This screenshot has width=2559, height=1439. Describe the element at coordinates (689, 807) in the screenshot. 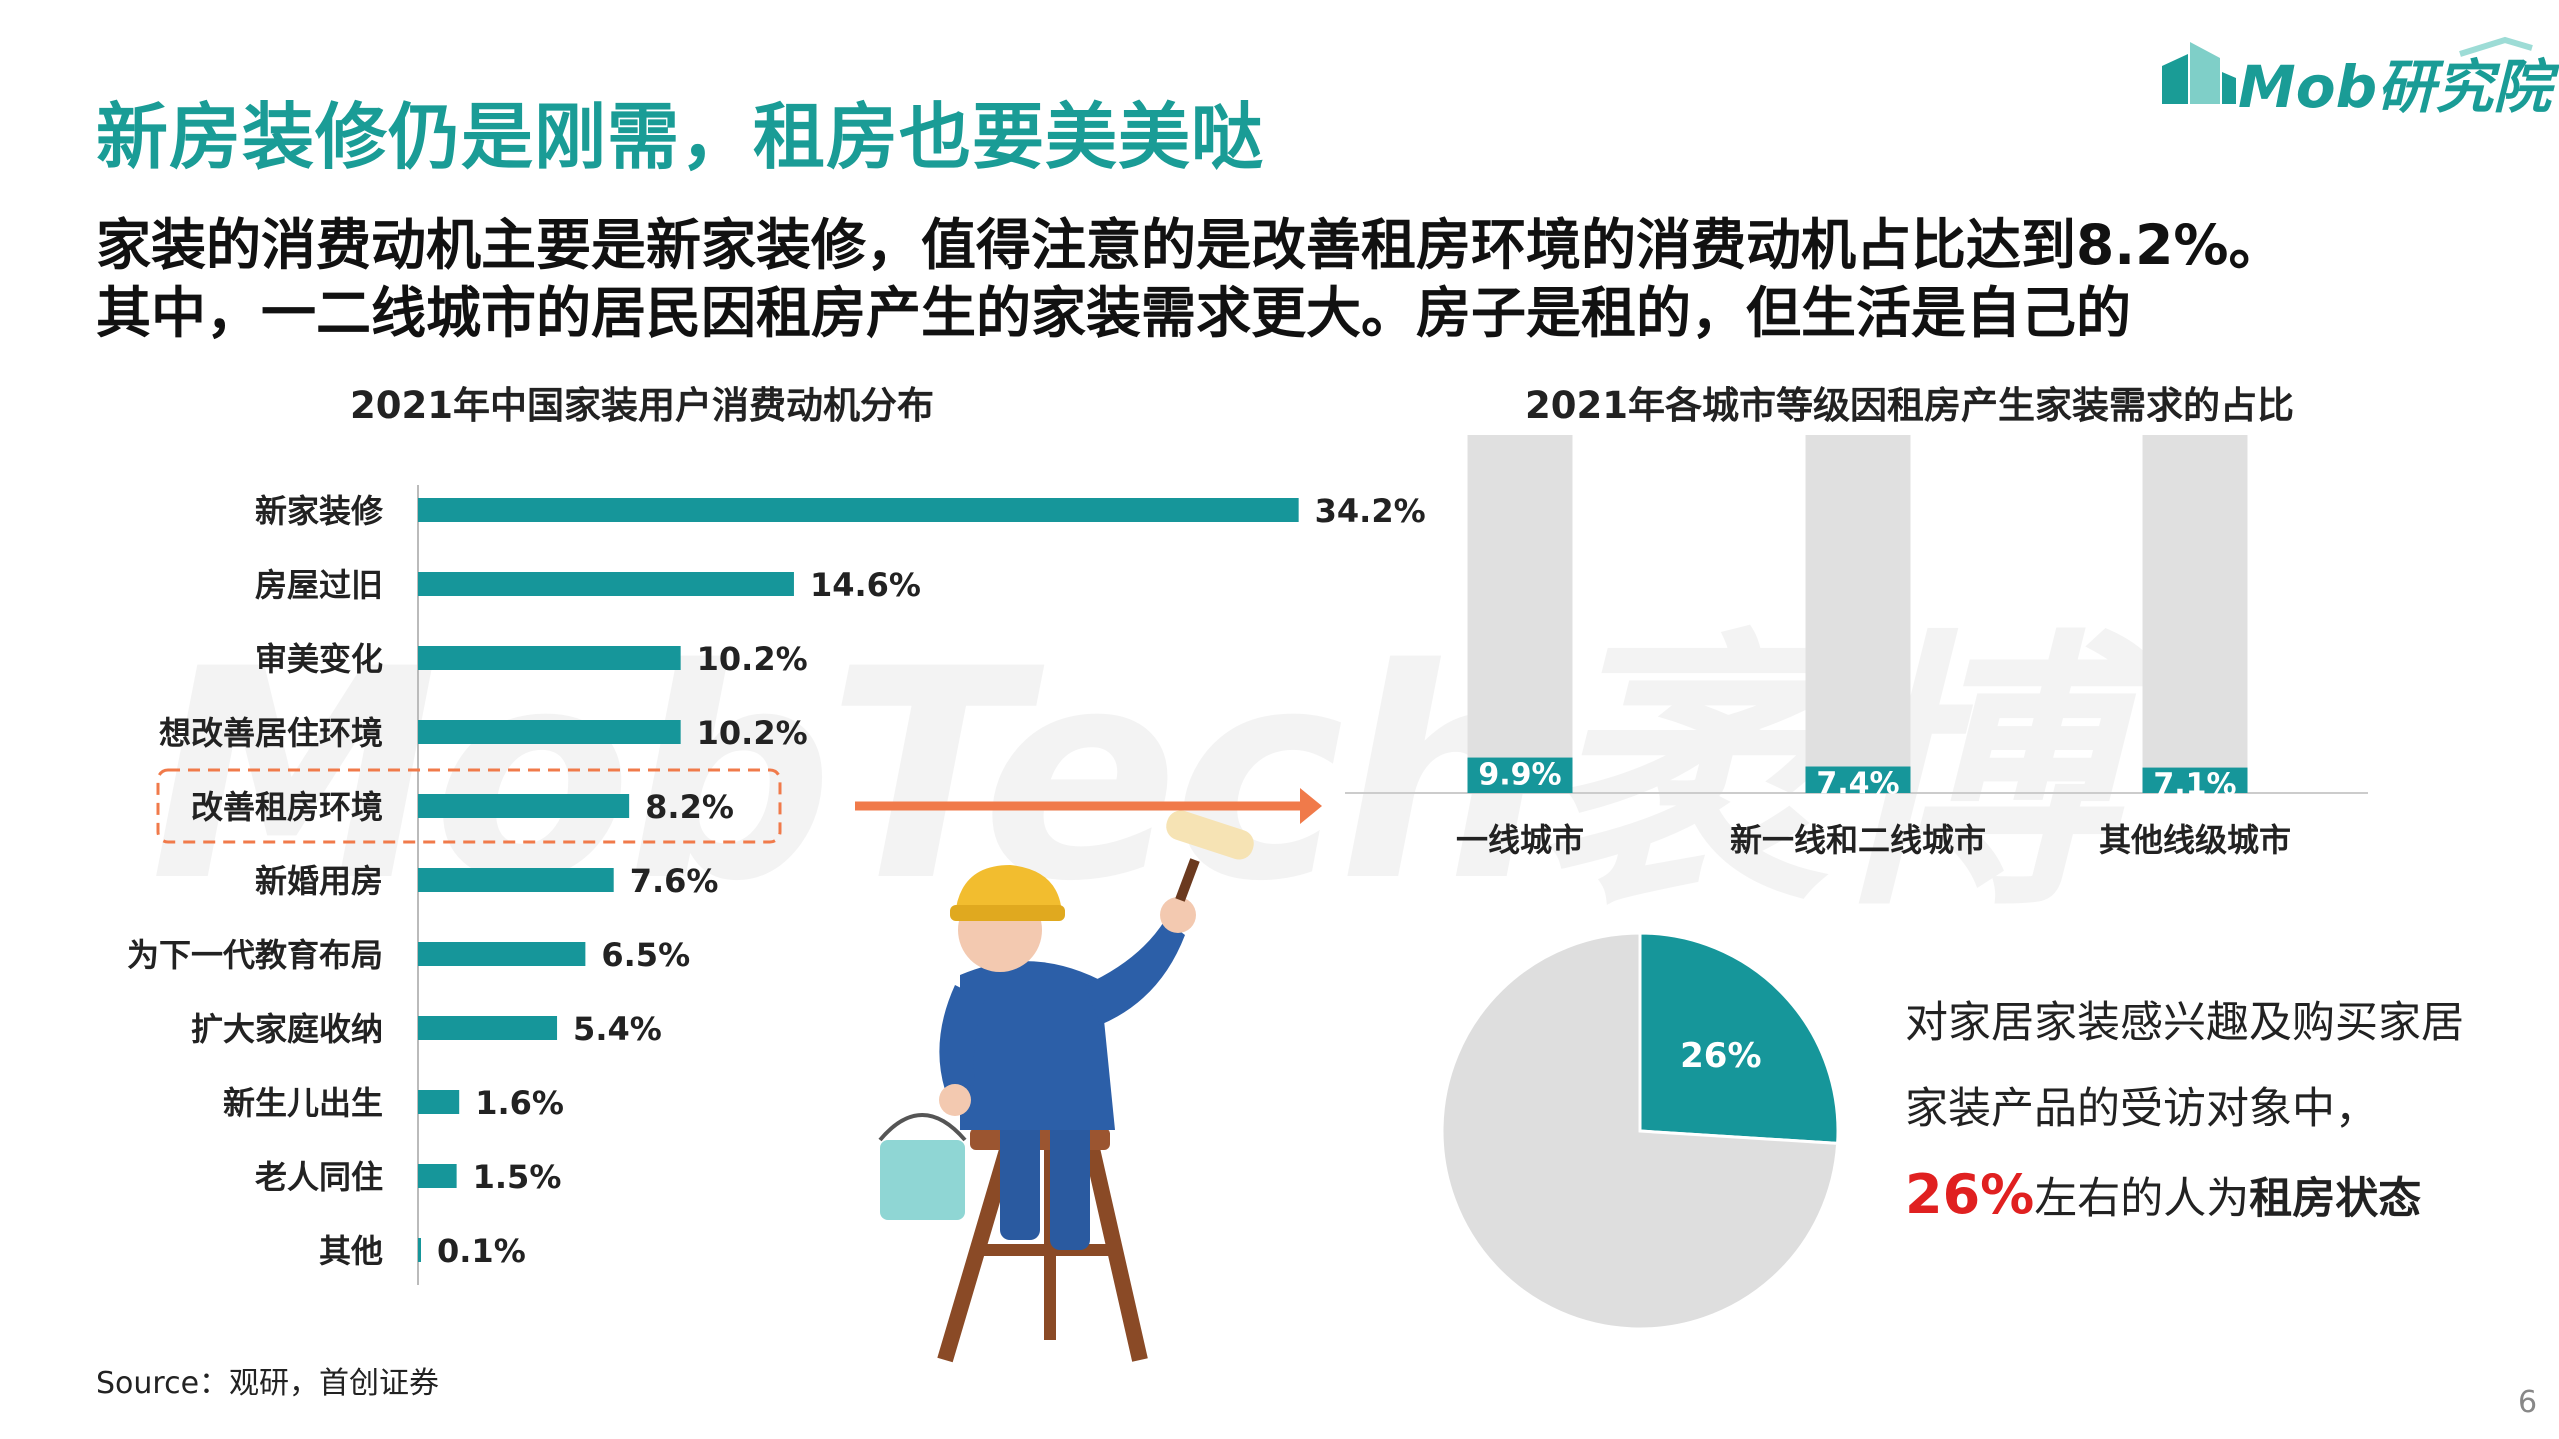

I see `bar-value-label: 8.2%` at that location.